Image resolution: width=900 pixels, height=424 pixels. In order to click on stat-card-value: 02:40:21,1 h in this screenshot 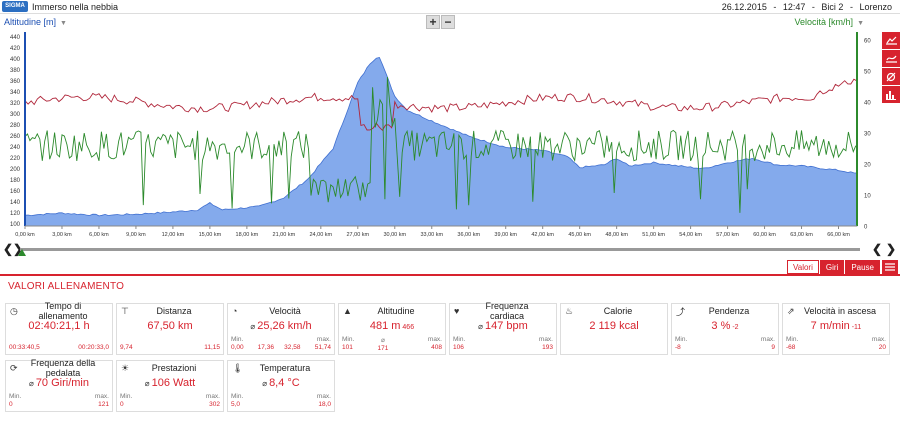, I will do `click(59, 326)`.